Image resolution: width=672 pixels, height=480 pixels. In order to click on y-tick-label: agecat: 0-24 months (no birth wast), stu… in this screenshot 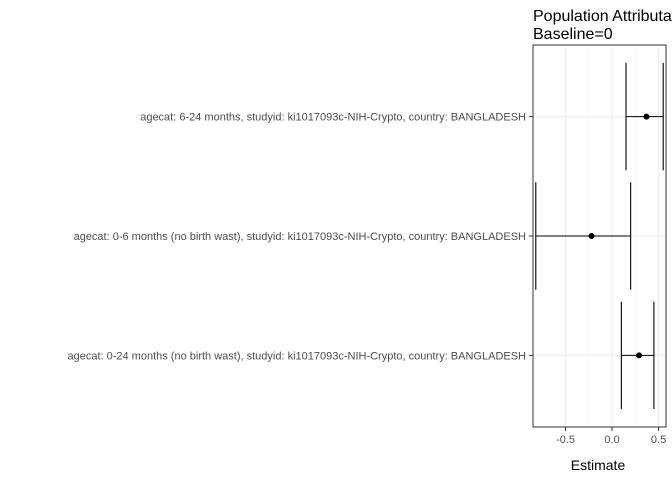, I will do `click(296, 356)`.